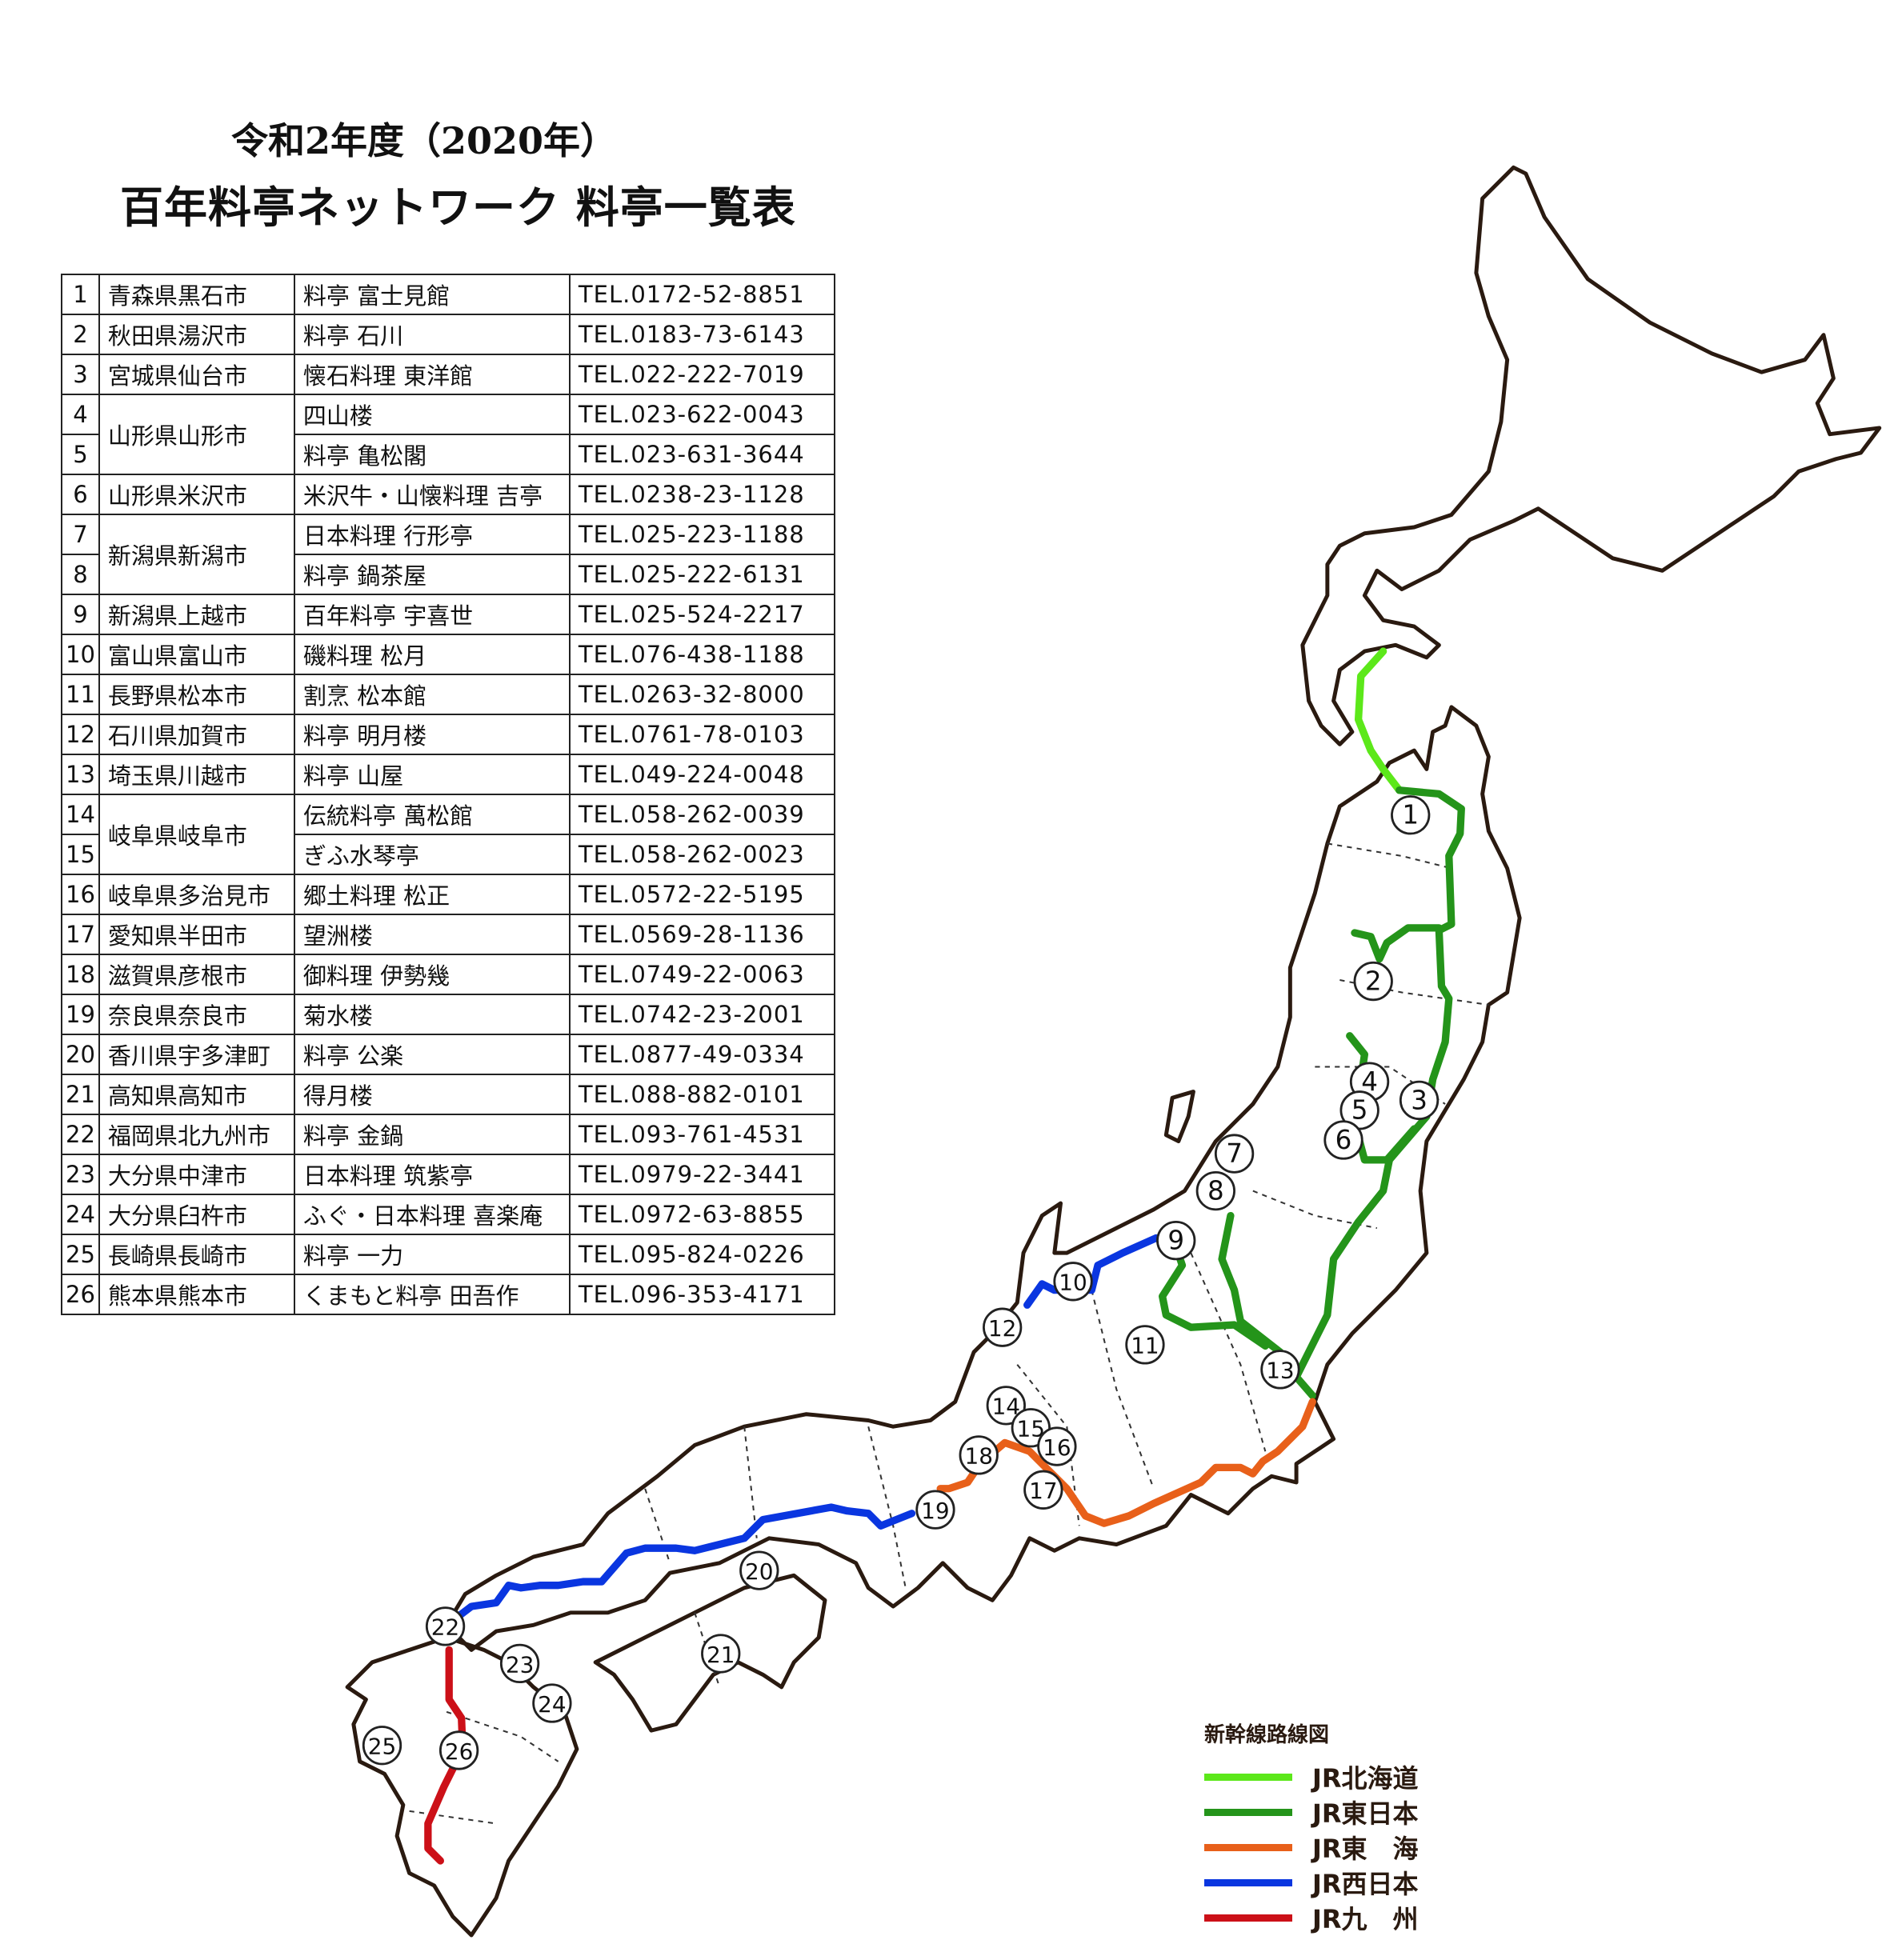 This screenshot has width=1898, height=1960. What do you see at coordinates (552, 1703) in the screenshot?
I see `location-marker: 24` at bounding box center [552, 1703].